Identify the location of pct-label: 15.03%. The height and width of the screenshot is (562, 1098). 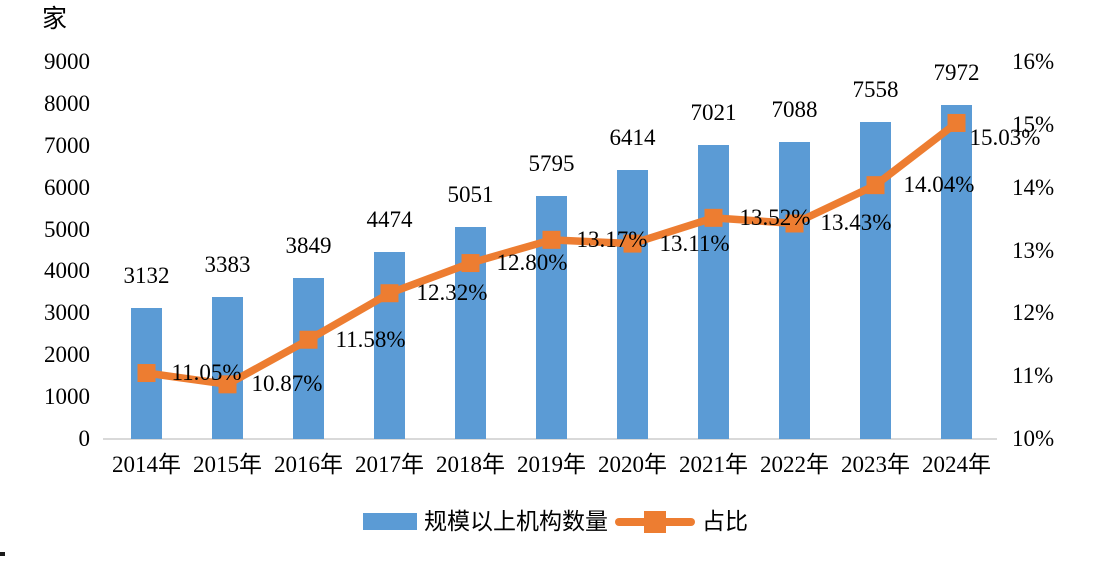
(1005, 137).